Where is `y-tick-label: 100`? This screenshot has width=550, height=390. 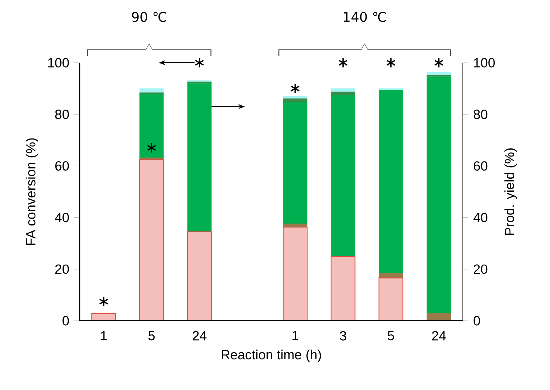 y-tick-label: 100 is located at coordinates (59, 63).